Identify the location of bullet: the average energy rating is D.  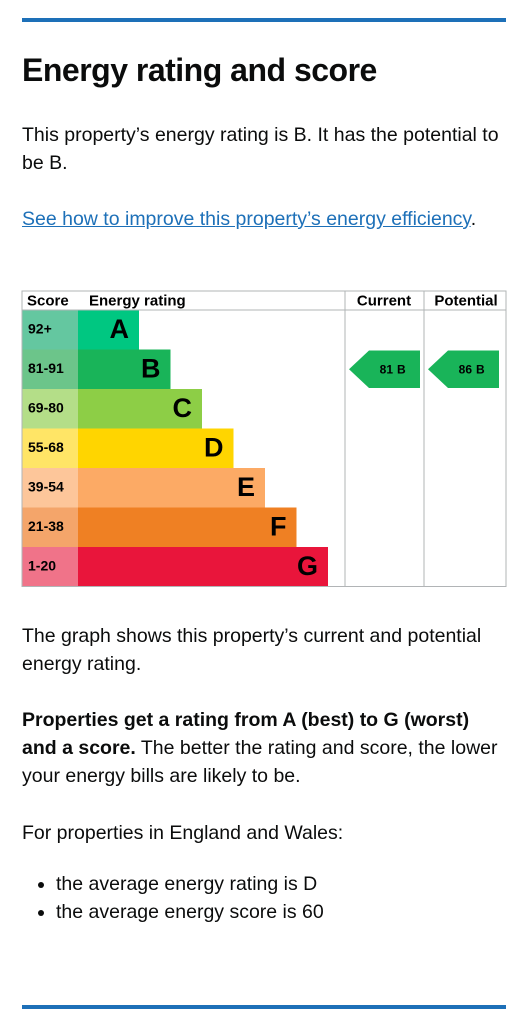
(281, 884).